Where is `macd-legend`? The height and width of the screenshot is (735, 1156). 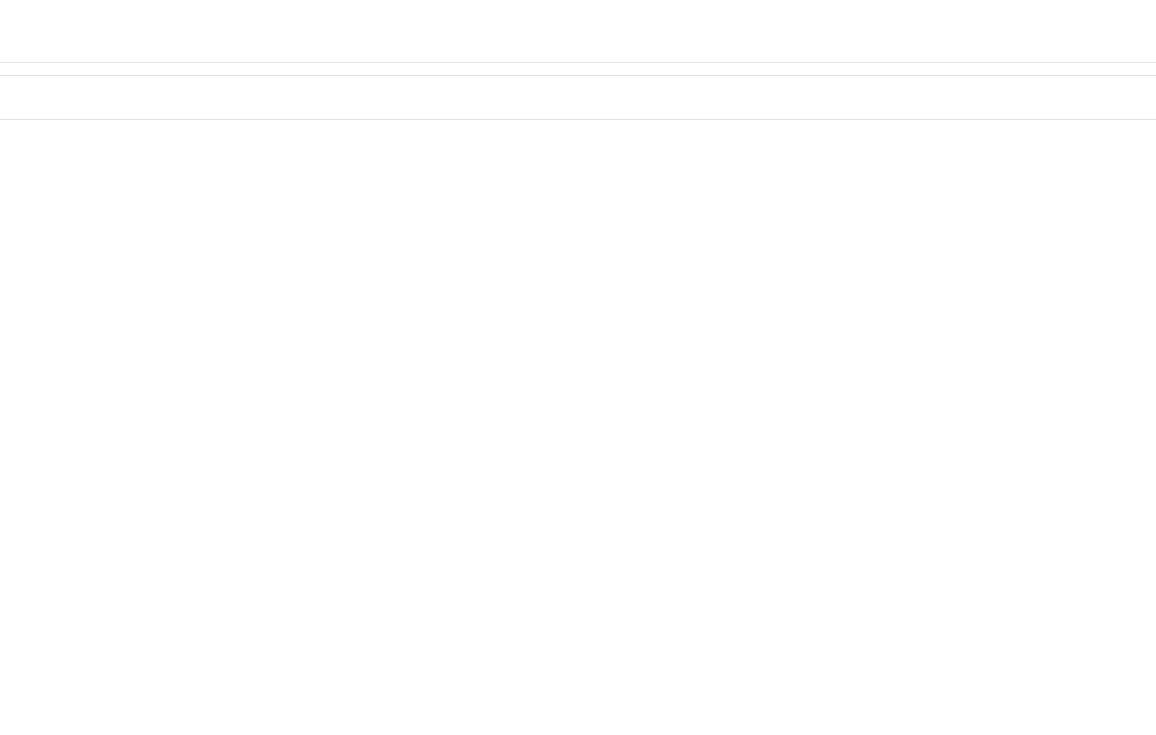
macd-legend is located at coordinates (64, 667).